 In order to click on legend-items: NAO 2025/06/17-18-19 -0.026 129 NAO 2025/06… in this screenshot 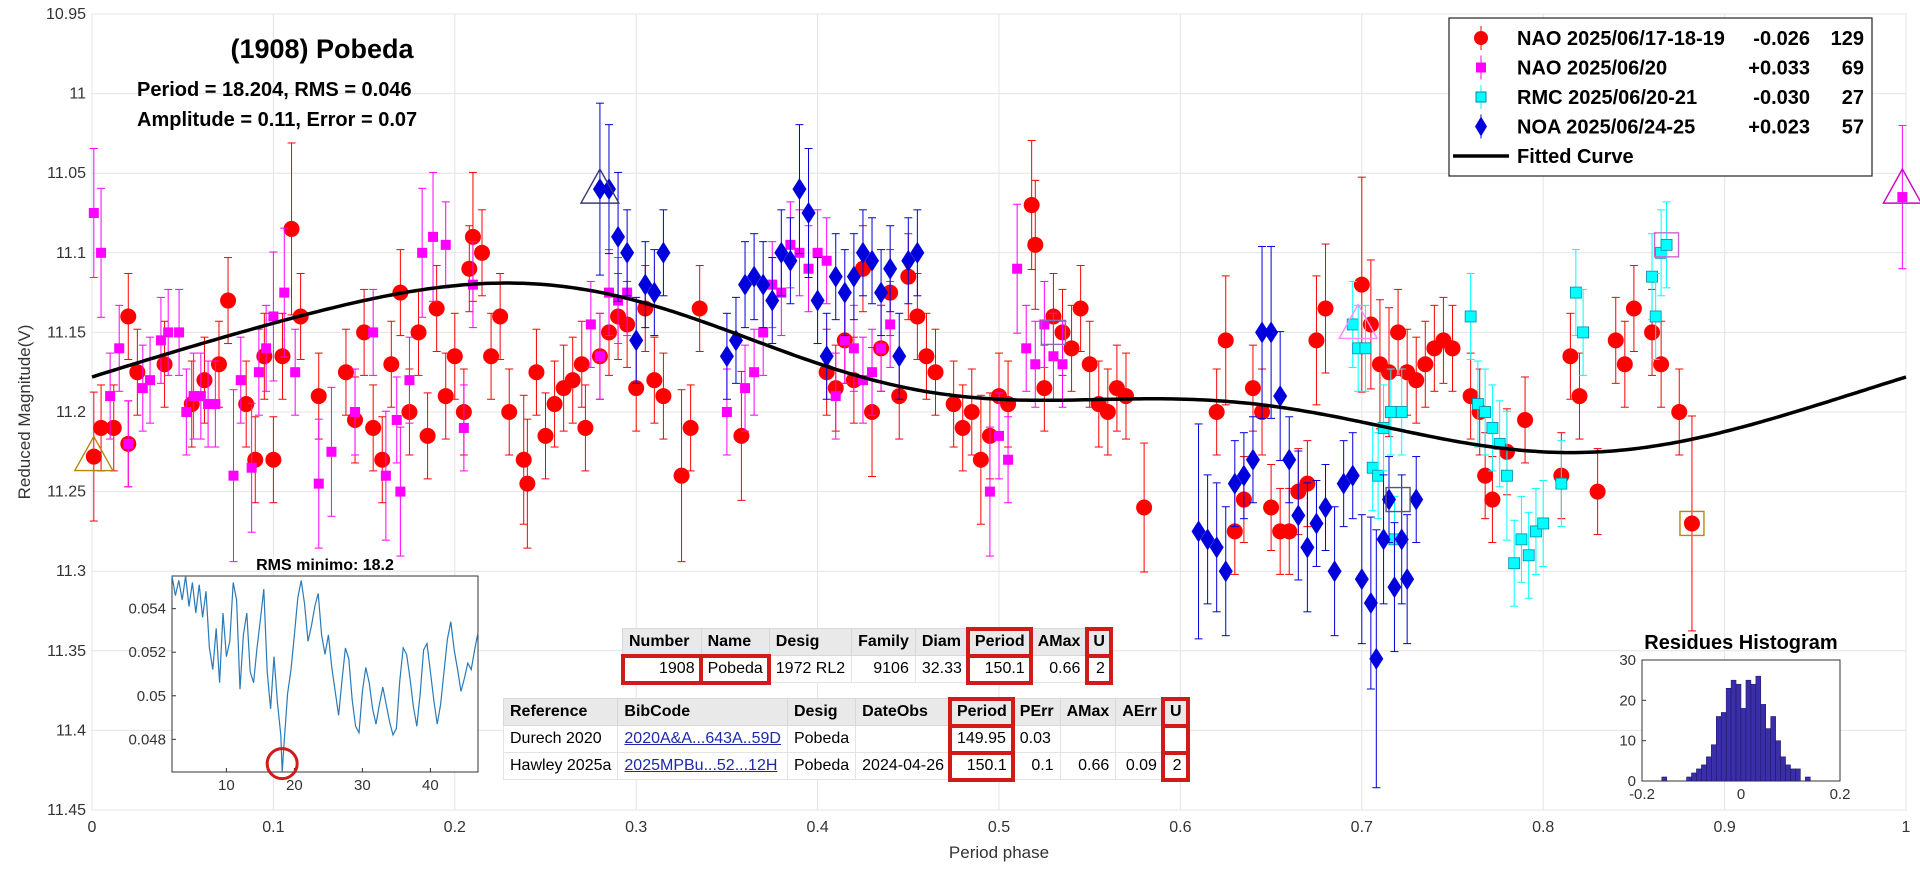, I will do `click(1658, 97)`.